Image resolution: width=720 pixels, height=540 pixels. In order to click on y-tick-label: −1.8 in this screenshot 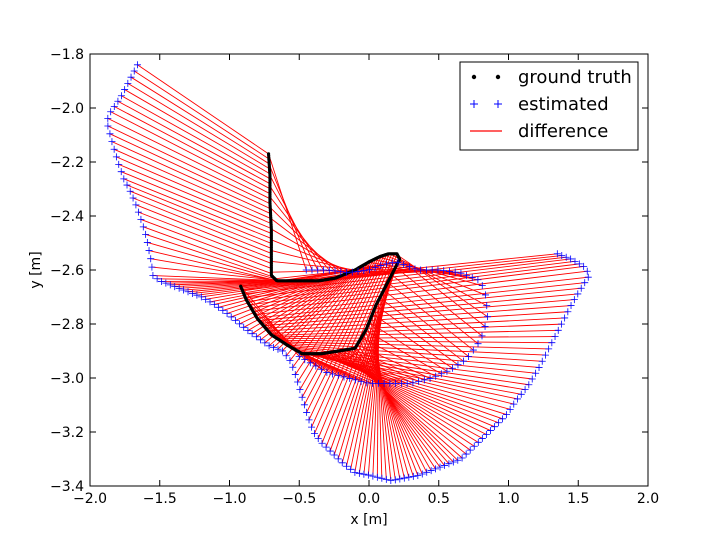, I will do `click(67, 55)`.